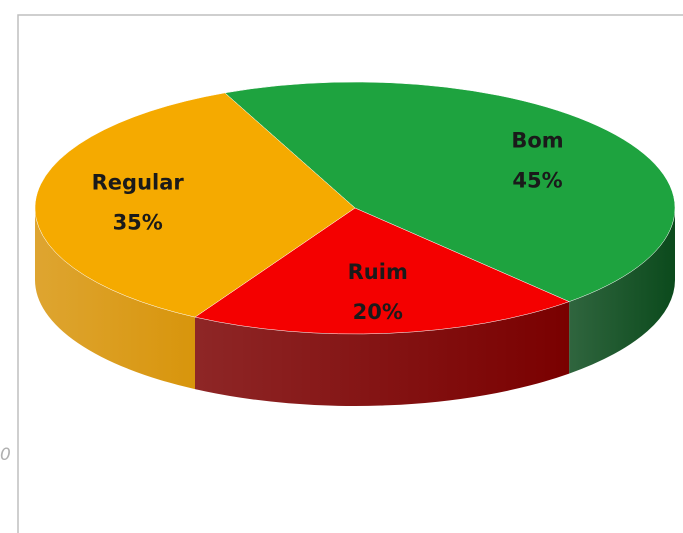 Image resolution: width=683 pixels, height=533 pixels. I want to click on slice-label: Regular, so click(138, 183).